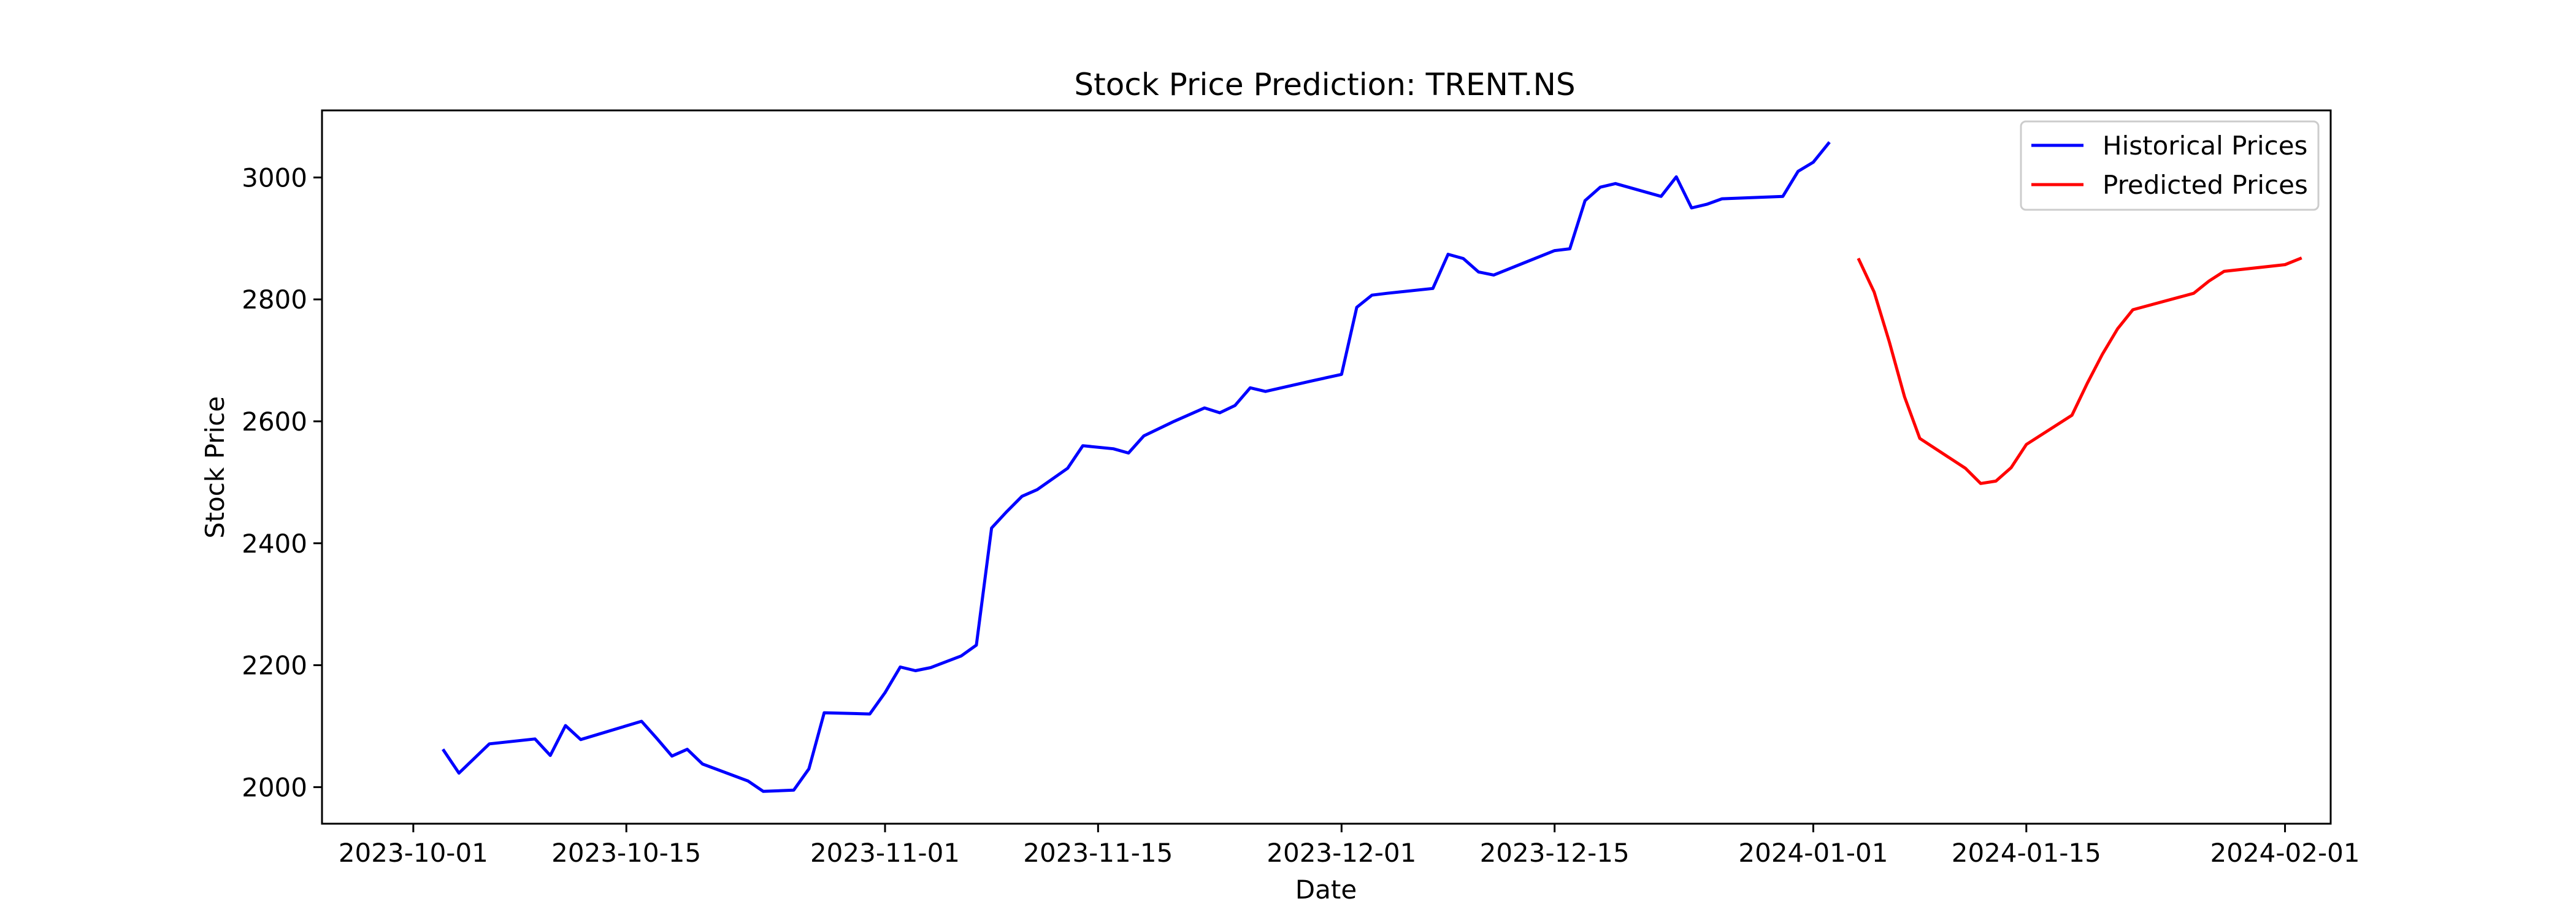 This screenshot has height=920, width=2576. I want to click on legend-label-historical: Historical Prices, so click(2205, 146).